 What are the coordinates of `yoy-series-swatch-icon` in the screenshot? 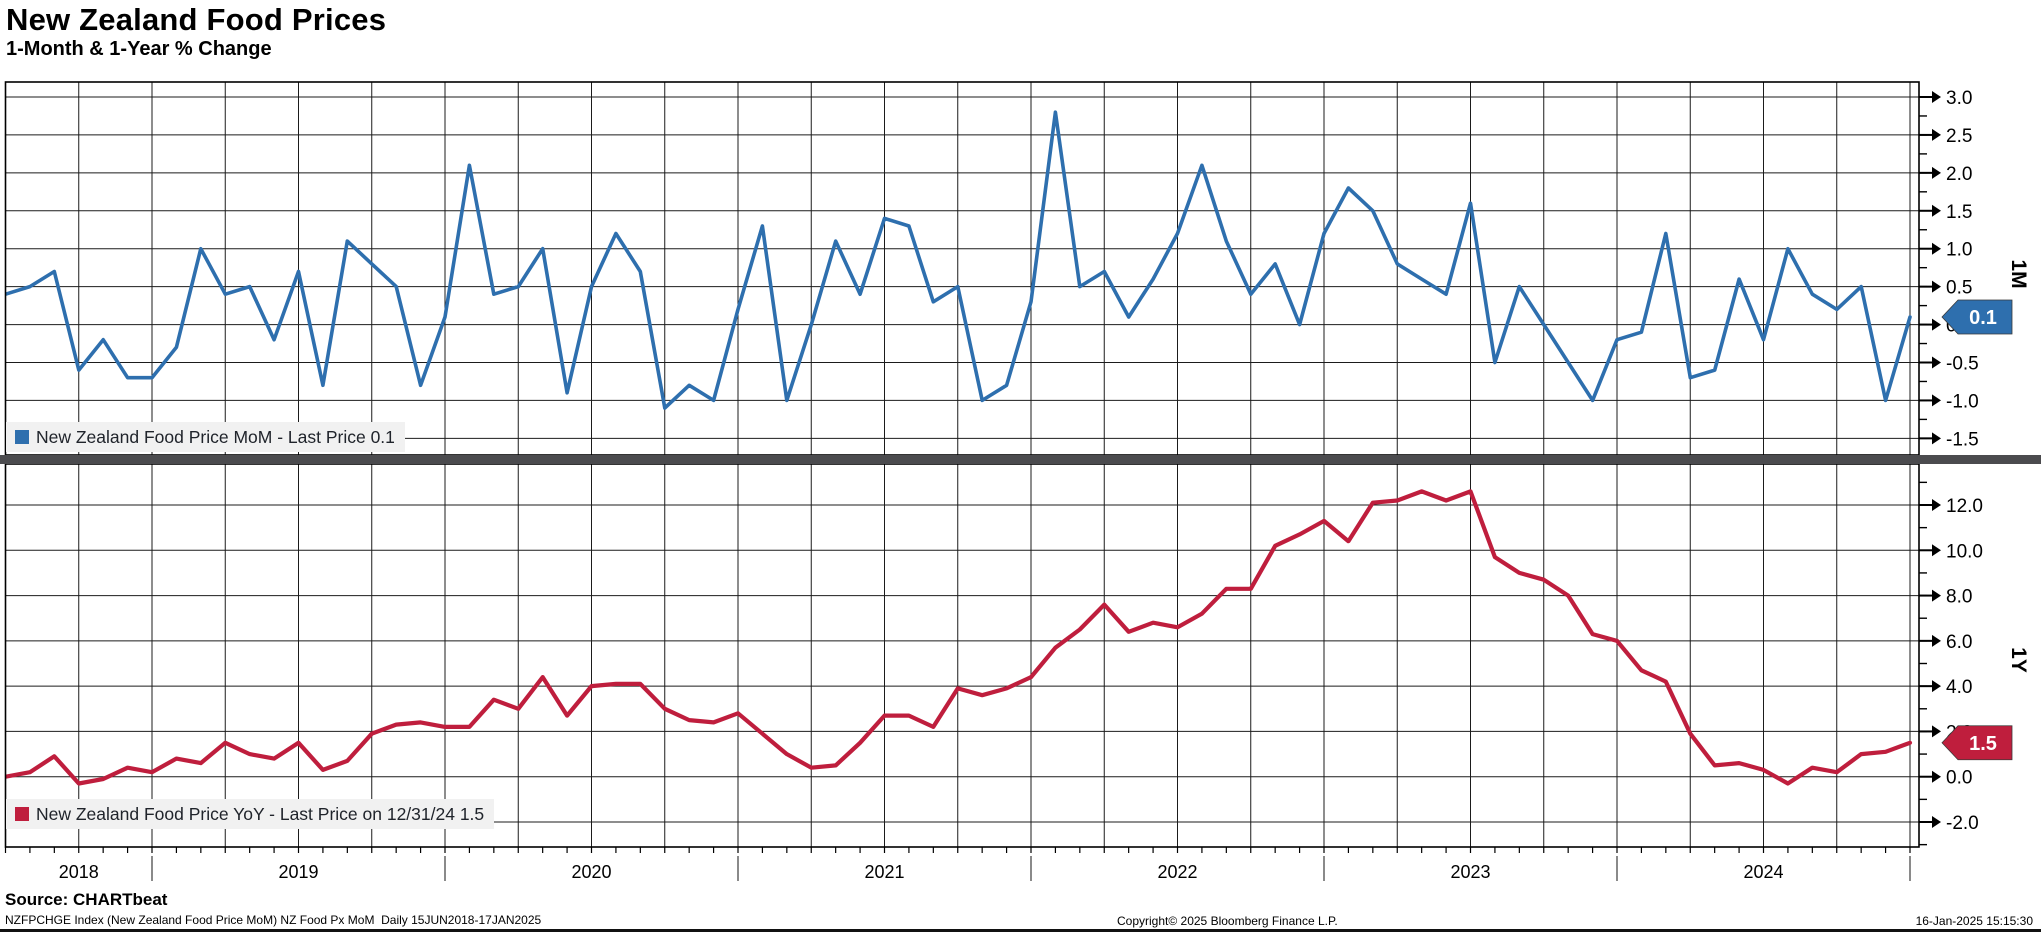 It's located at (22, 814).